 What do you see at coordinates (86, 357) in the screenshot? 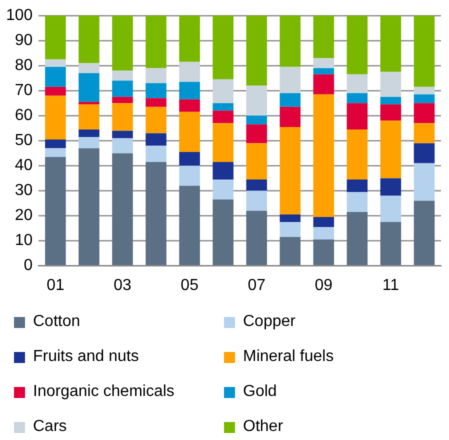
I see `legend-label: Fruits and nuts` at bounding box center [86, 357].